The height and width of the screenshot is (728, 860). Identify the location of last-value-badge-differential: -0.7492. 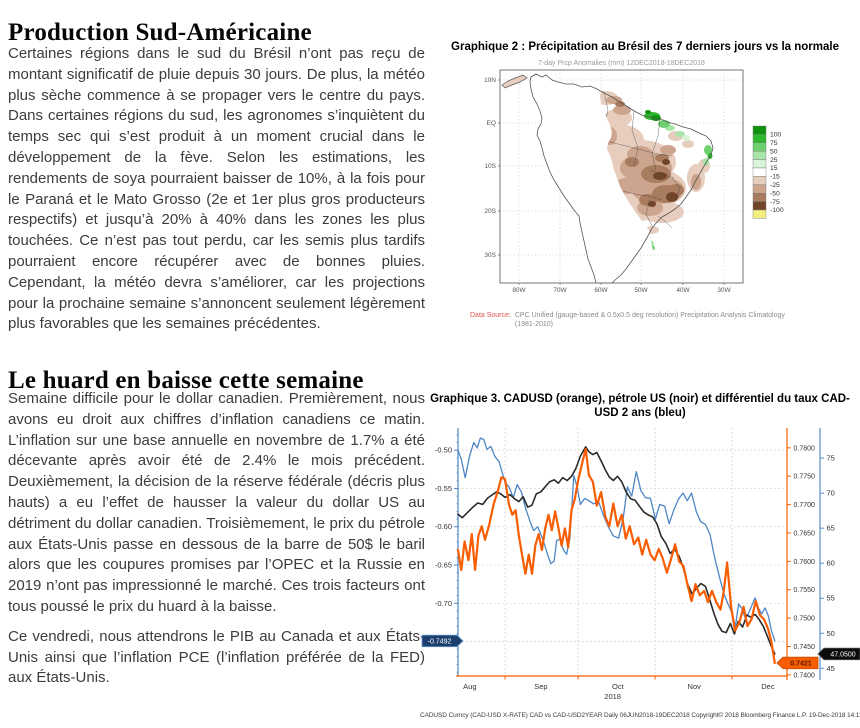
(442, 641).